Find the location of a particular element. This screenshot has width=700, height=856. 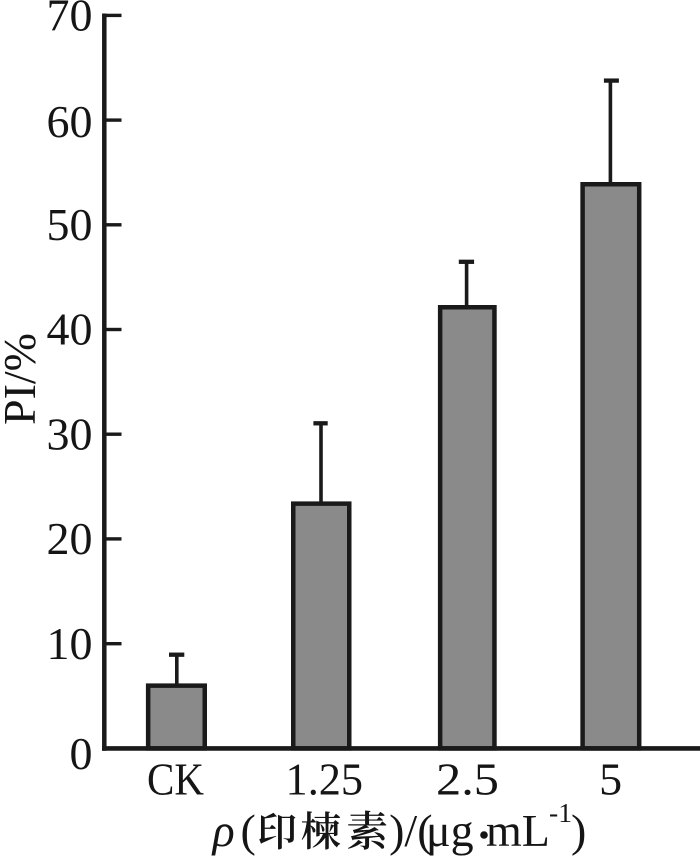

svg-text: μg is located at coordinates (450, 830).